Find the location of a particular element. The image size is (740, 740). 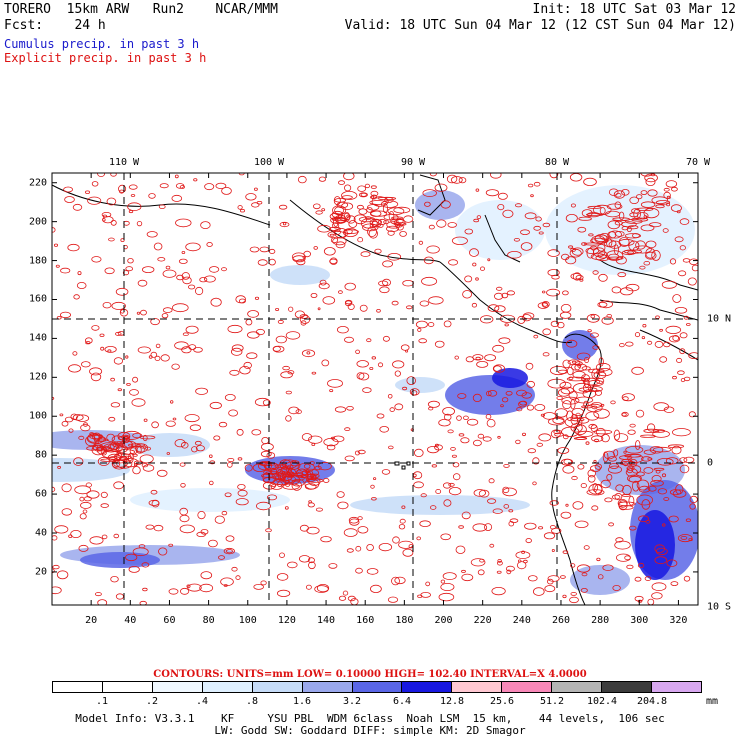

lon-label-90w: 90 W is located at coordinates (413, 162).